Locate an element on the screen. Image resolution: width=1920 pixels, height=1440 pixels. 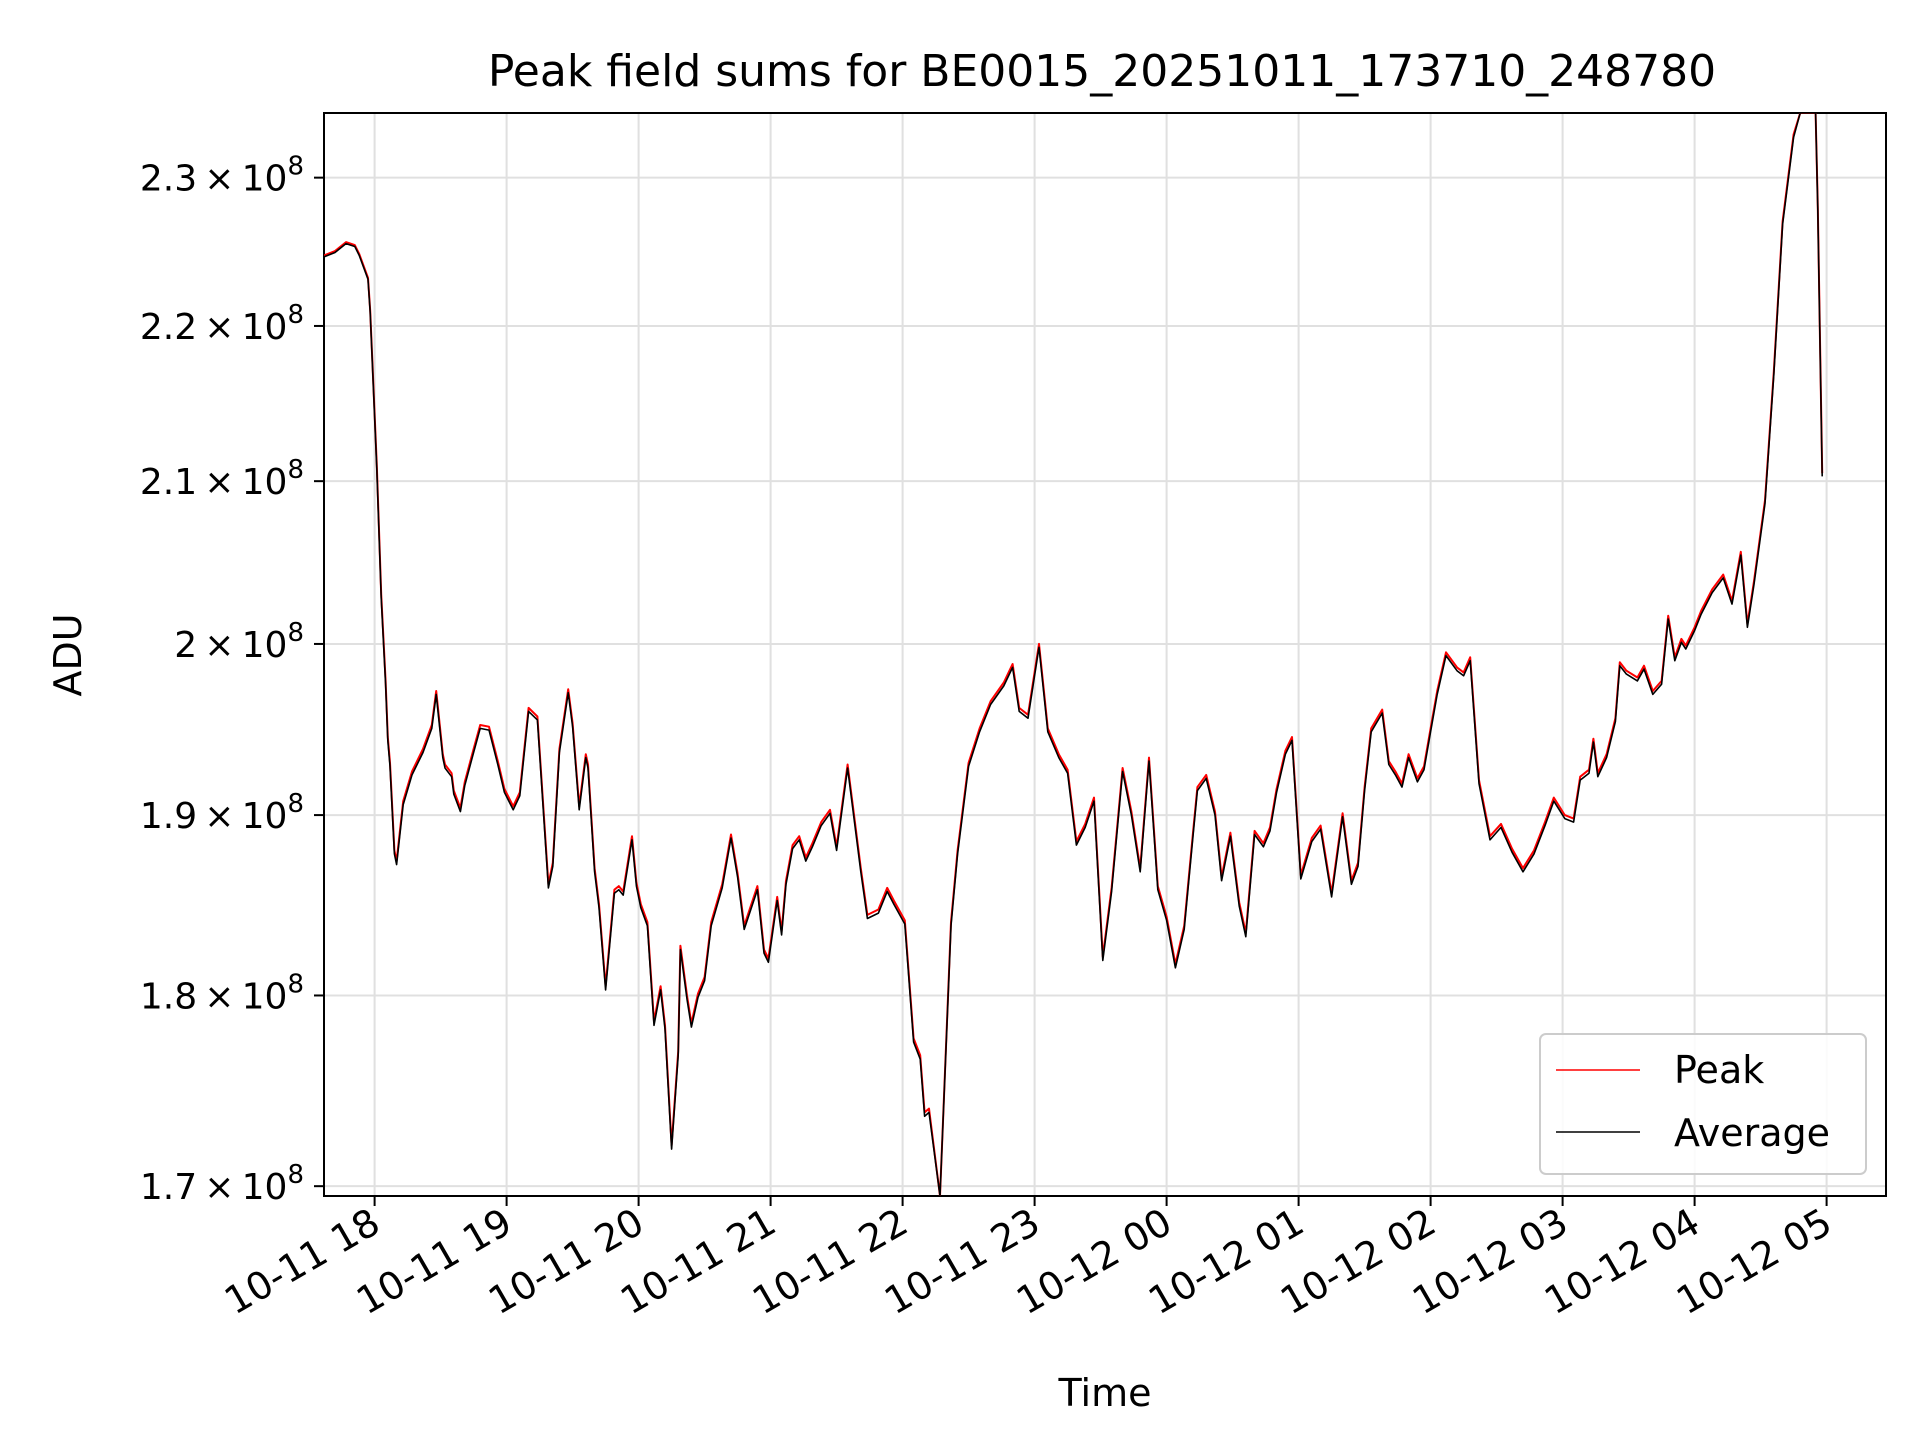
y-tick-label: 1.7 × 108 is located at coordinates (222, 1184).